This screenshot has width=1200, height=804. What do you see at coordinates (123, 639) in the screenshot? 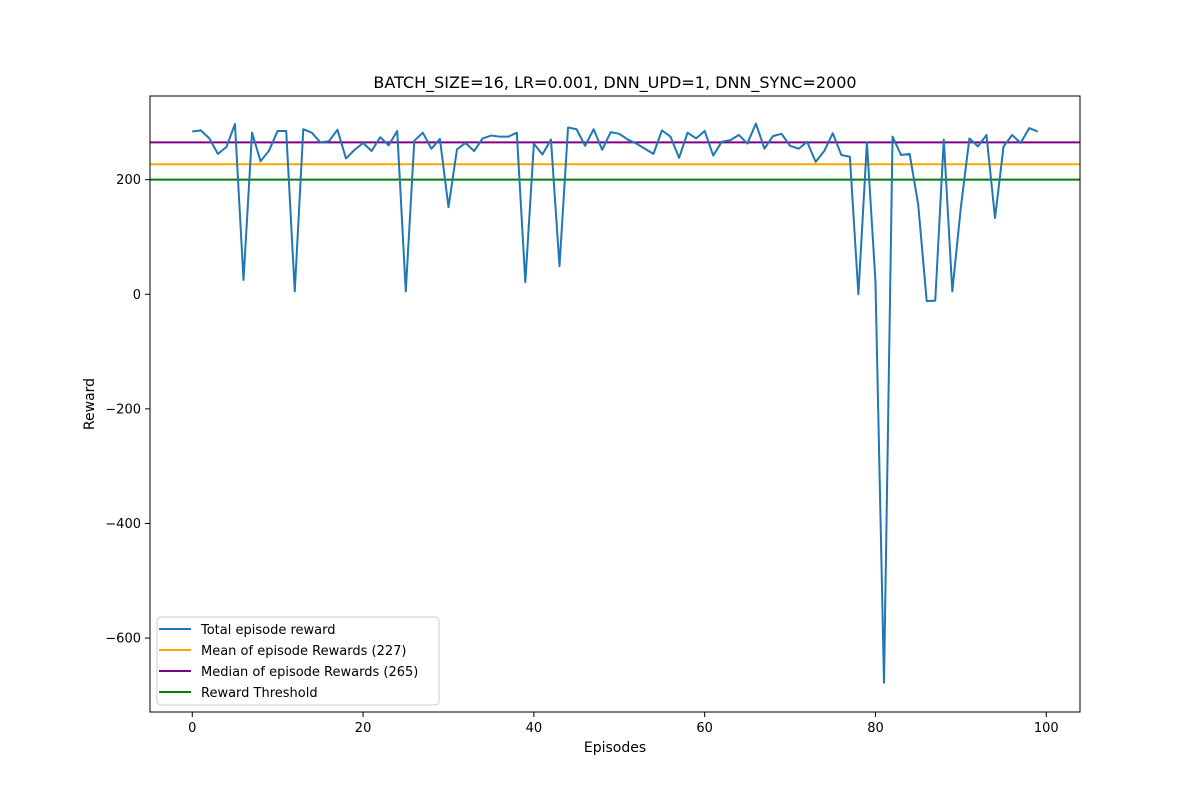
I see `y-tick-label: −600` at bounding box center [123, 639].